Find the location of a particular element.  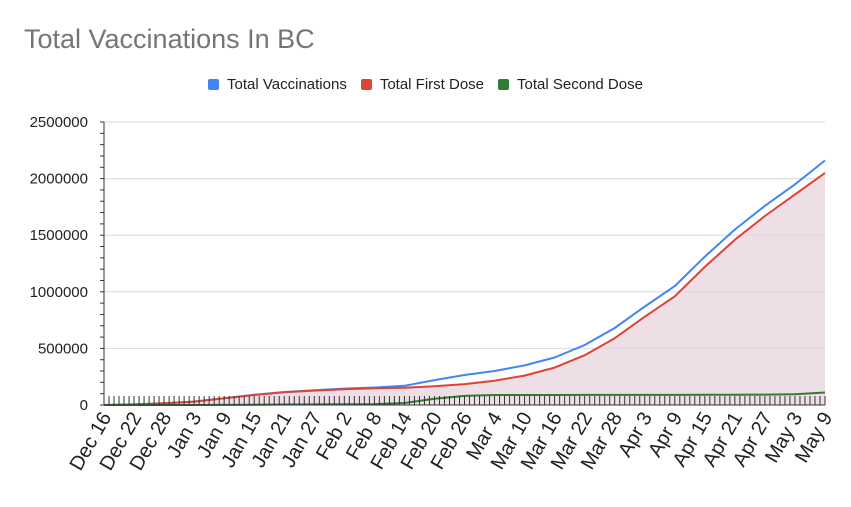

y-tick-label: 2500000 is located at coordinates (59, 122).